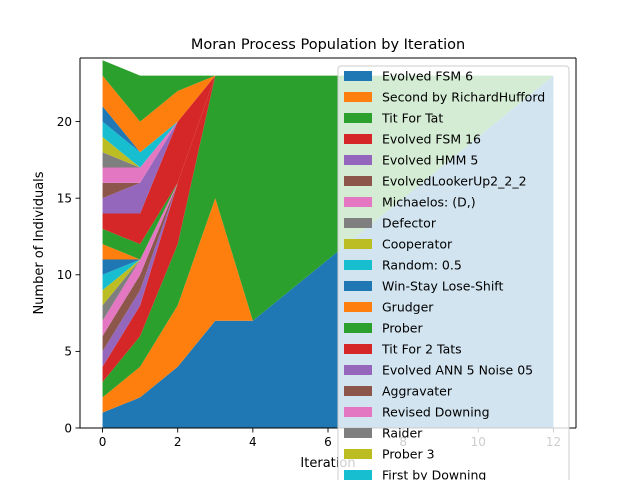 The width and height of the screenshot is (640, 480). What do you see at coordinates (422, 265) in the screenshot?
I see `legend-label-9: Random: 0.5` at bounding box center [422, 265].